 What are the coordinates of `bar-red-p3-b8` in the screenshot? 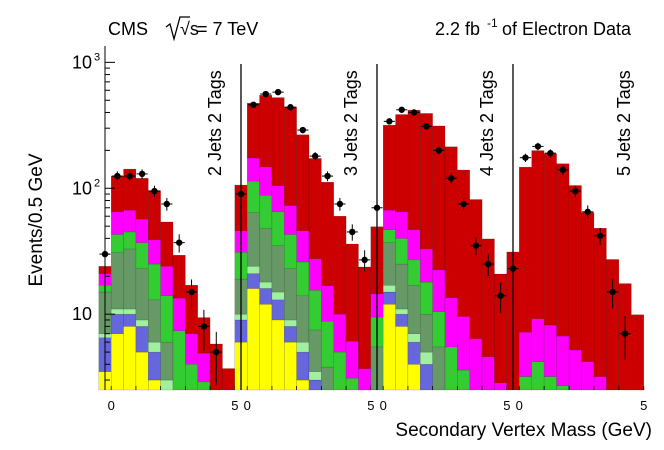 It's located at (476, 269).